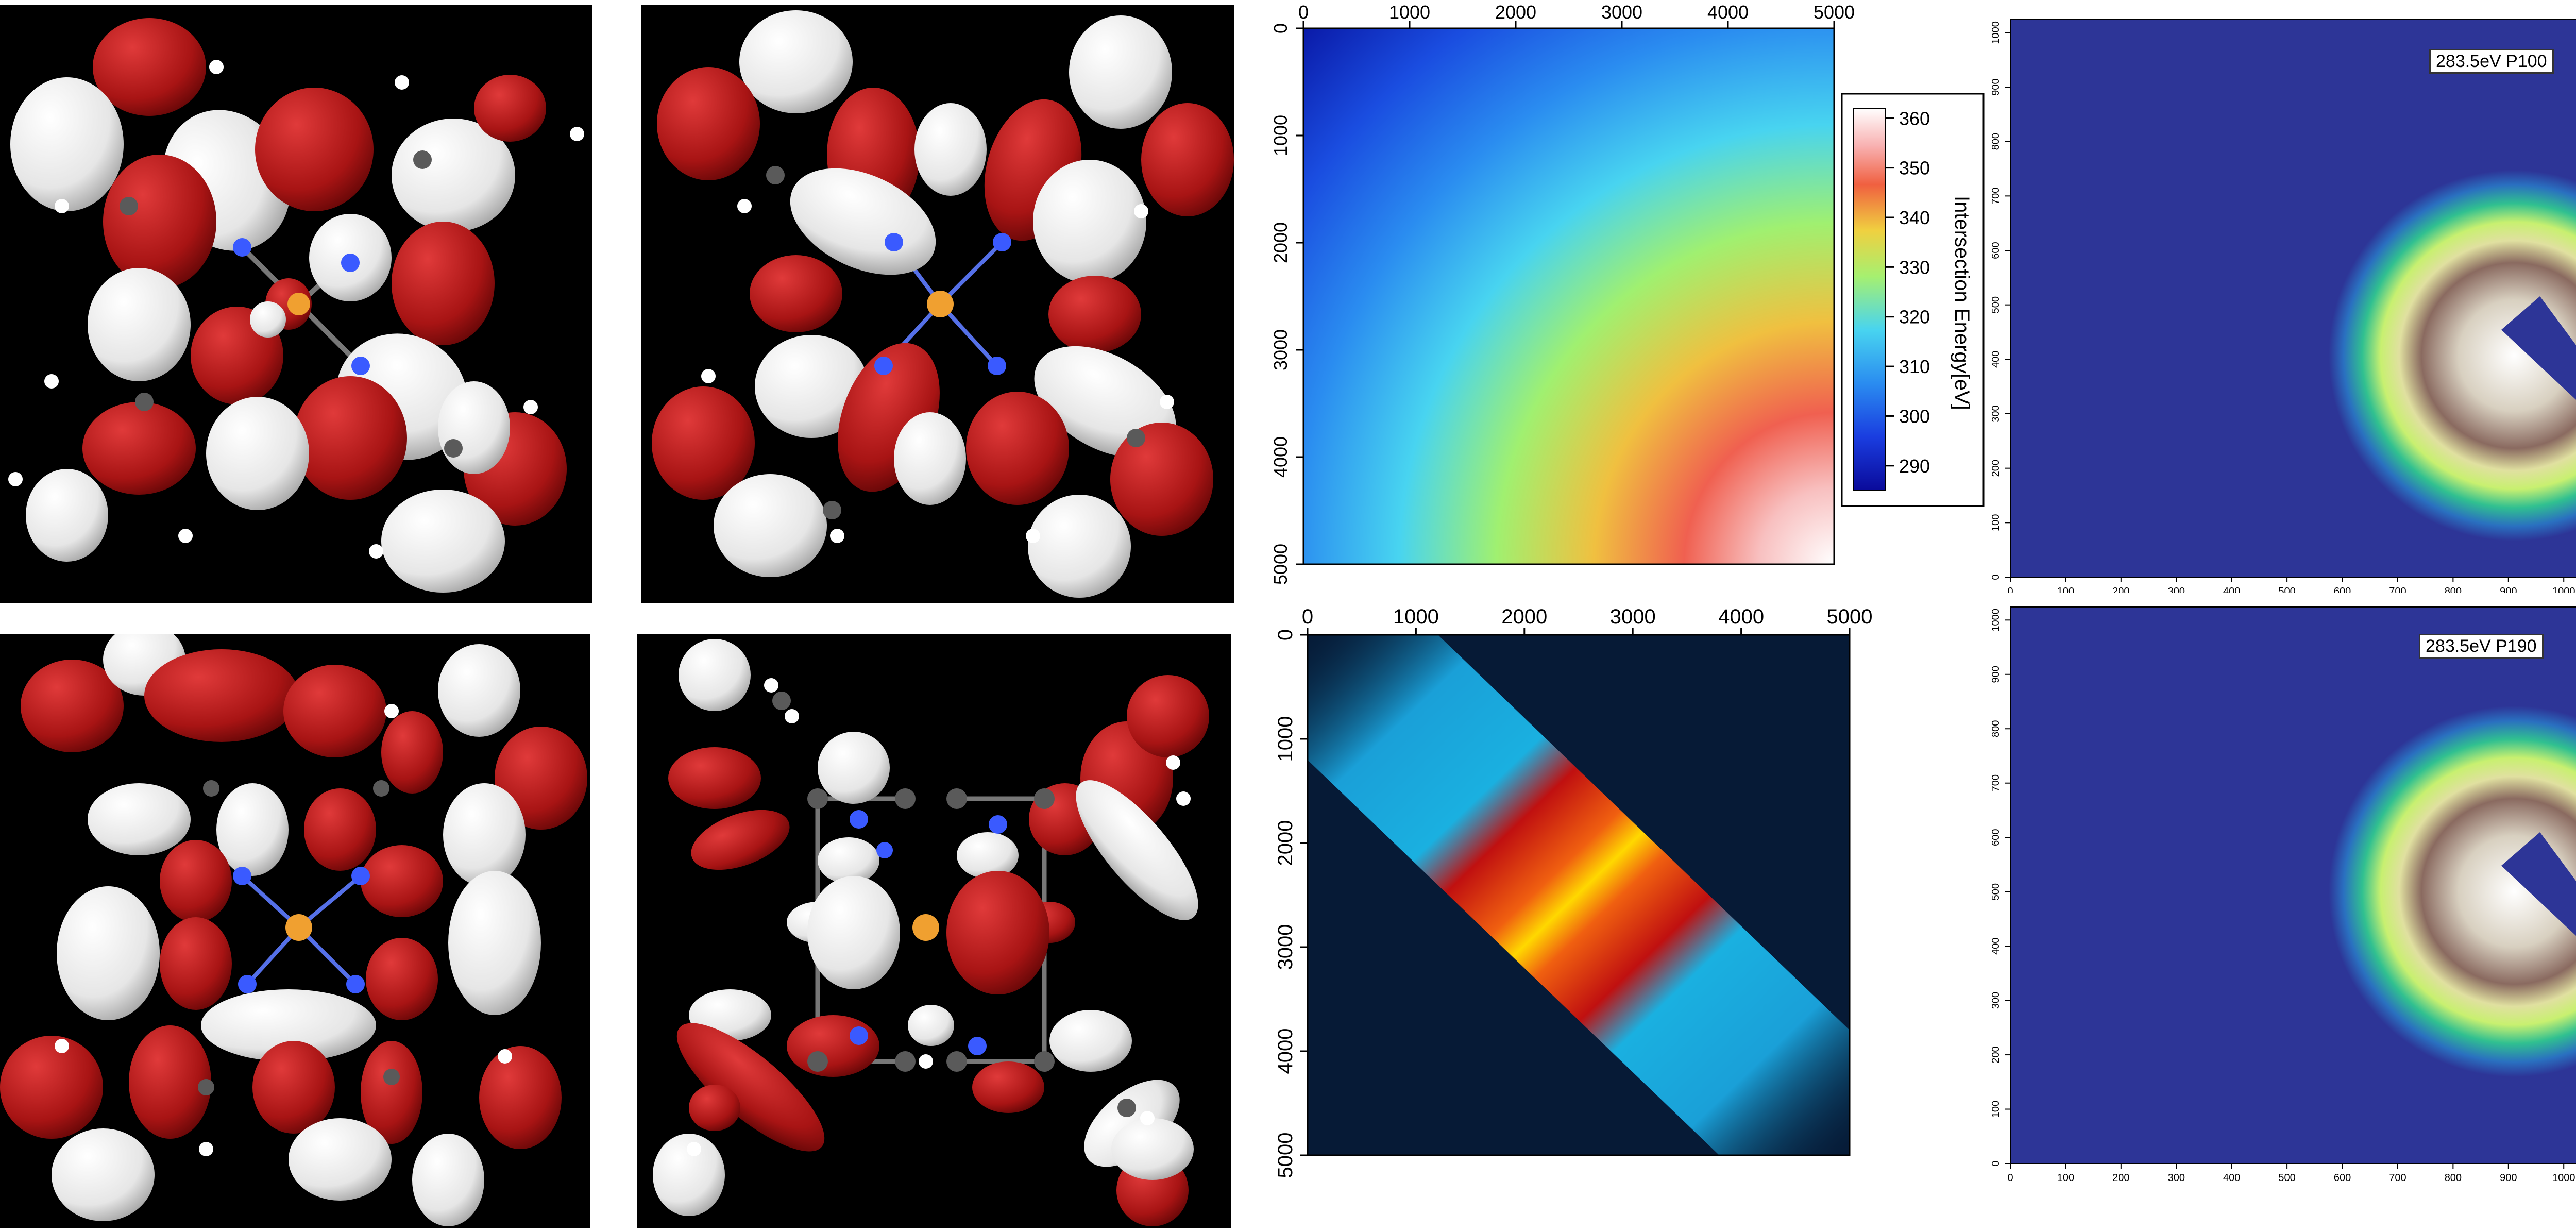 This screenshot has height=1231, width=2576. What do you see at coordinates (2481, 646) in the screenshot?
I see `detector-label-p190: 283.5eV P190` at bounding box center [2481, 646].